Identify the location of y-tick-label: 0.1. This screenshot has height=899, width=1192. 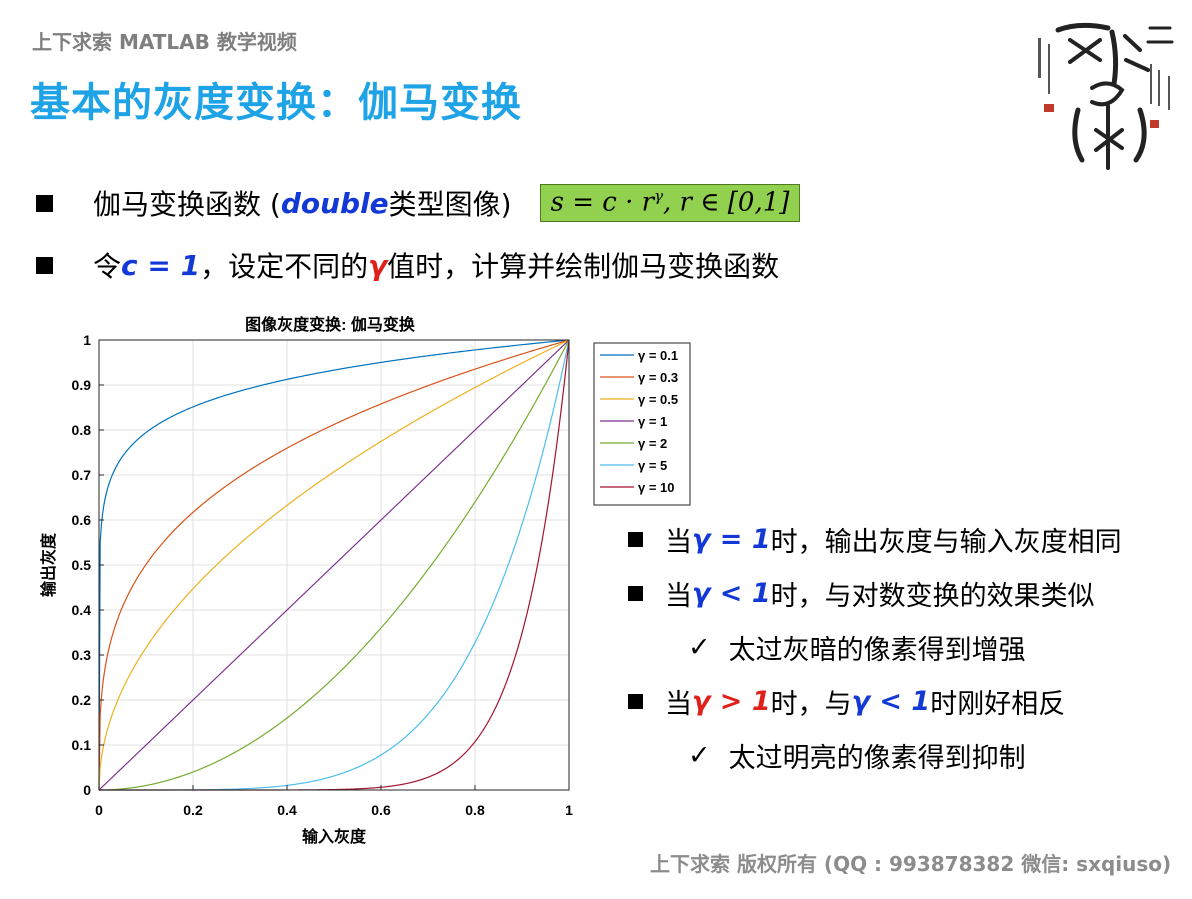
(82, 745).